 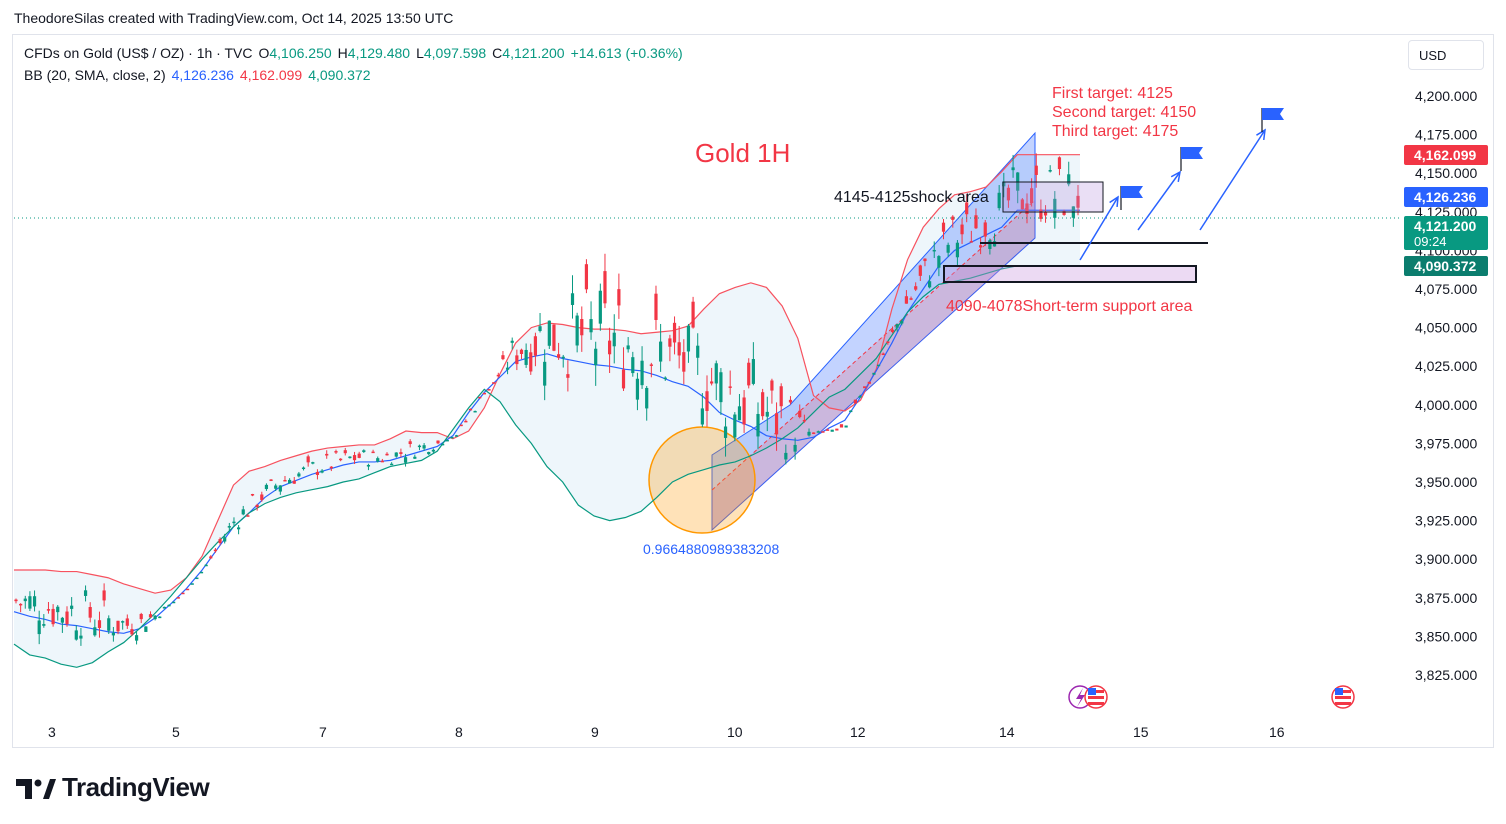 I want to click on shock-area-label: 4145-4125shock area, so click(x=911, y=197).